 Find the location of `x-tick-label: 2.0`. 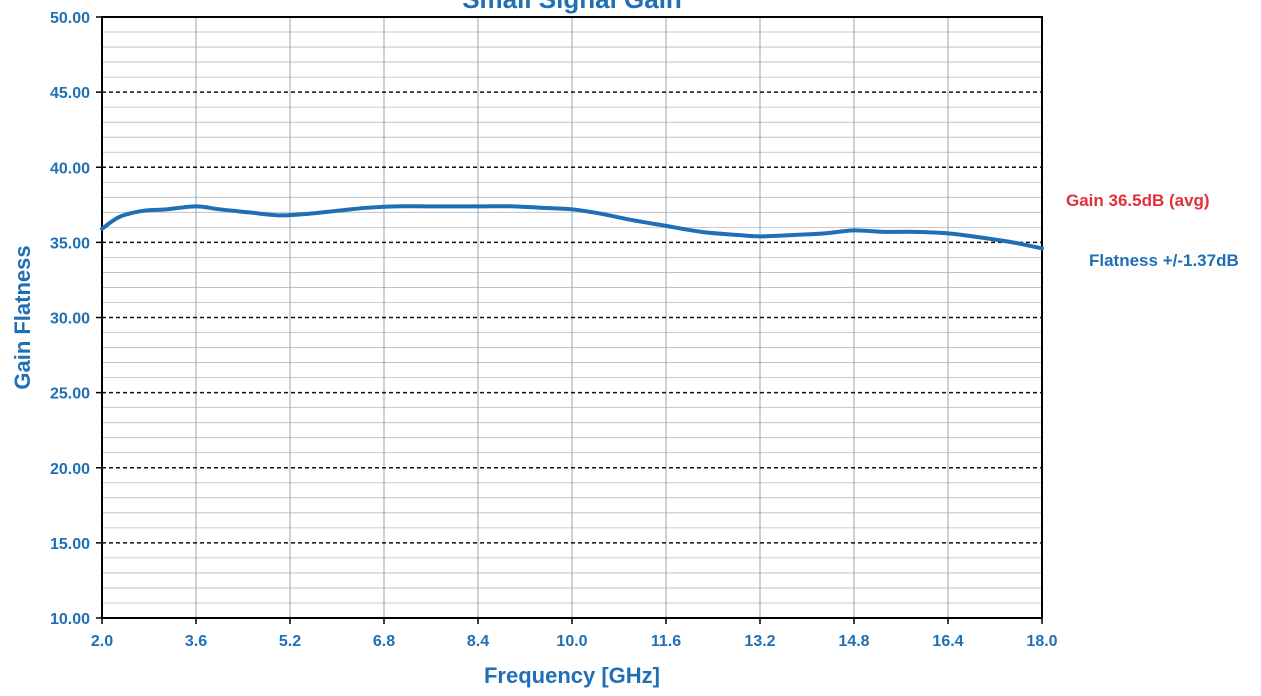

x-tick-label: 2.0 is located at coordinates (102, 641).